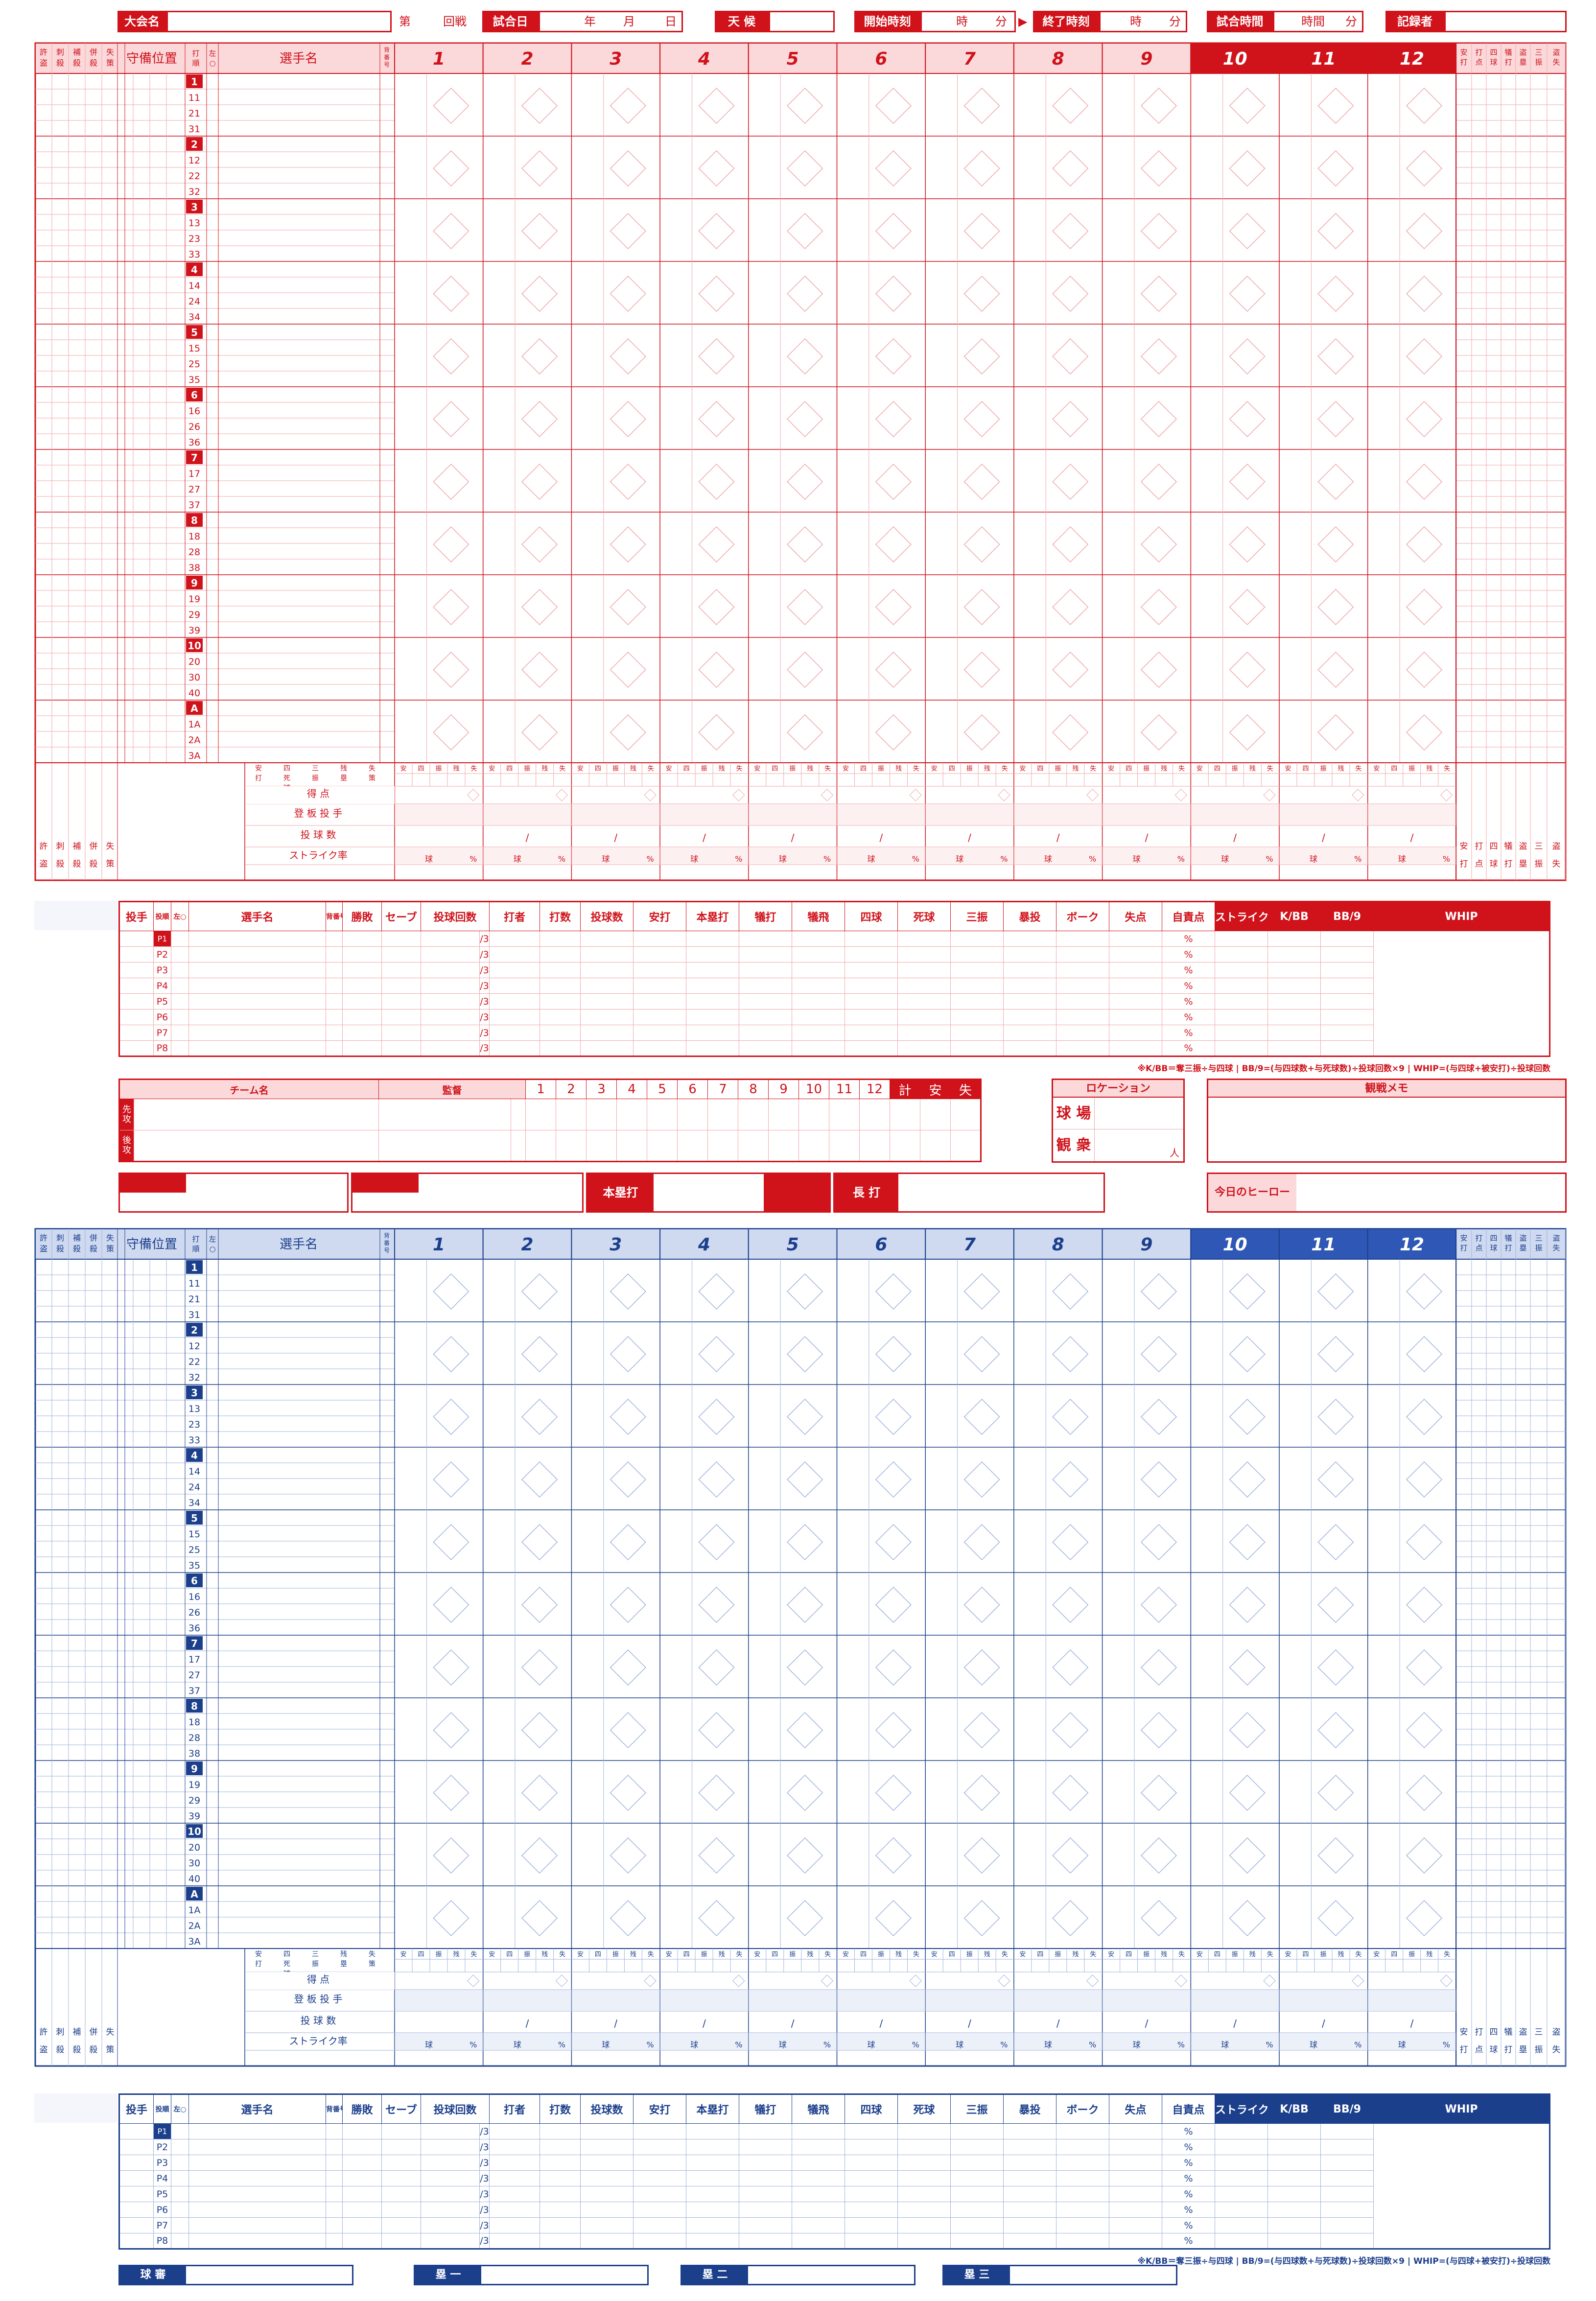 The height and width of the screenshot is (2301, 1596). I want to click on duration-label: 試合時間, so click(1240, 21).